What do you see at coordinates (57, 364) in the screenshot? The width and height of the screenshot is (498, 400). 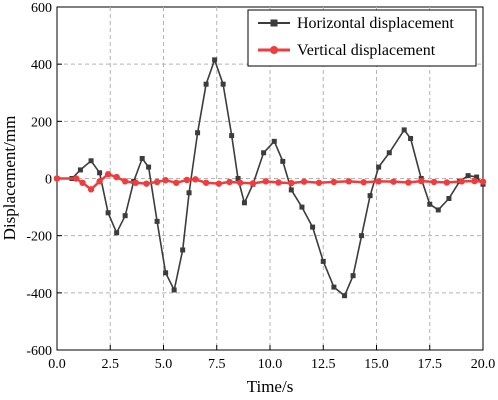 I see `x-tick-label: 0.0` at bounding box center [57, 364].